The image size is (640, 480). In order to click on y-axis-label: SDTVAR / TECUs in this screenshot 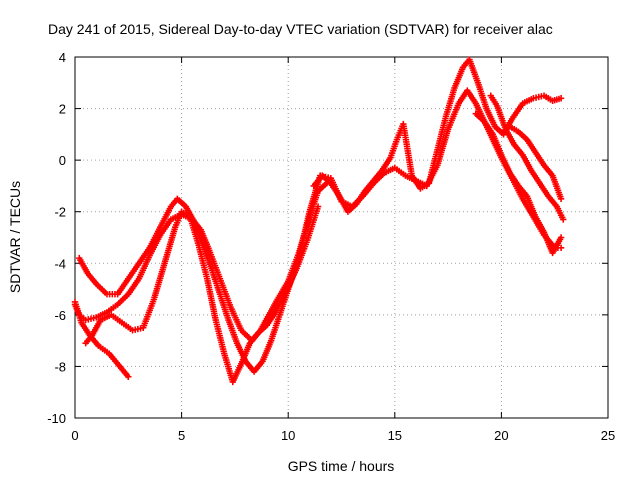, I will do `click(15, 237)`.